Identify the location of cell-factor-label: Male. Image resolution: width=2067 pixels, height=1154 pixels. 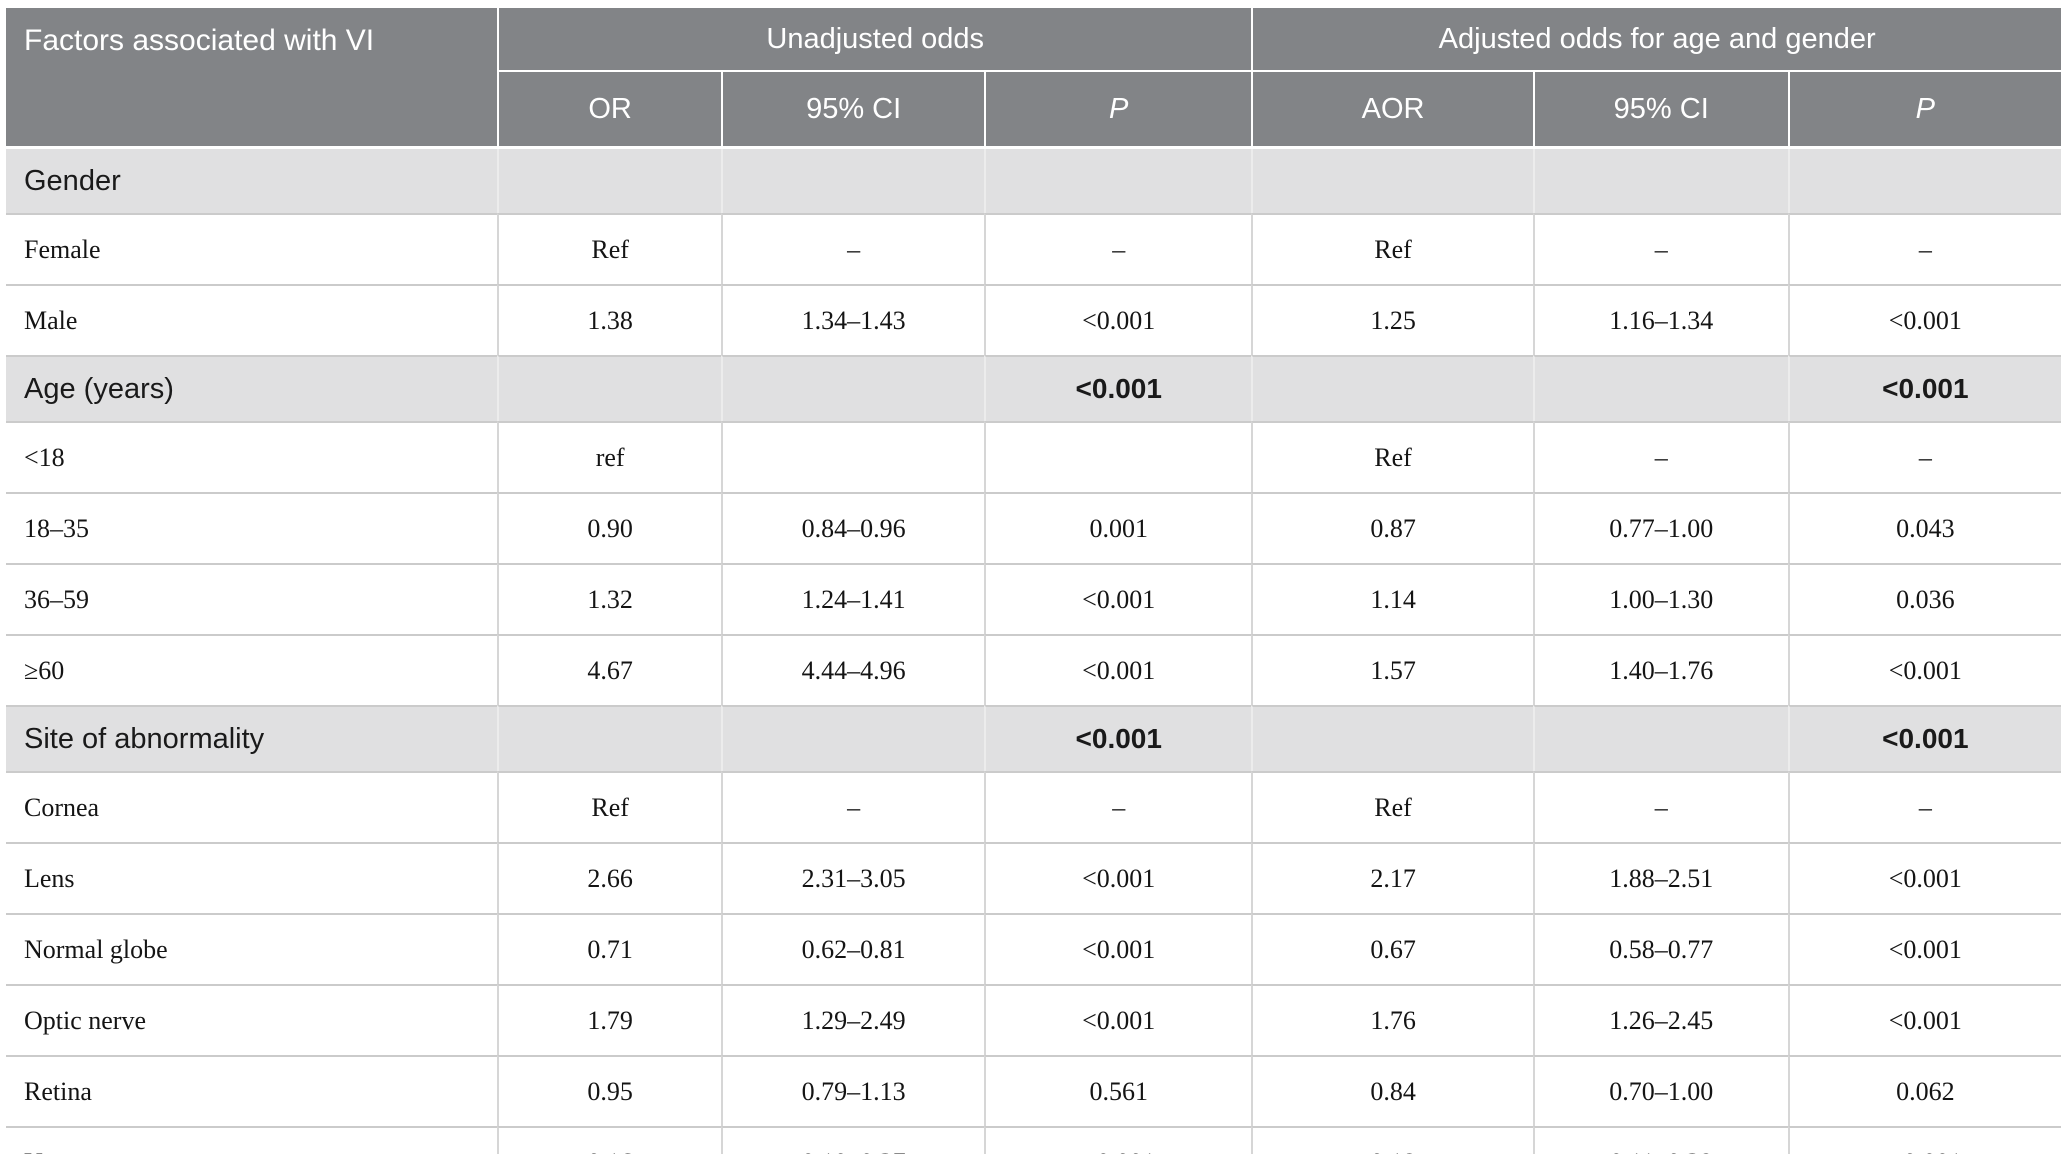
(252, 319).